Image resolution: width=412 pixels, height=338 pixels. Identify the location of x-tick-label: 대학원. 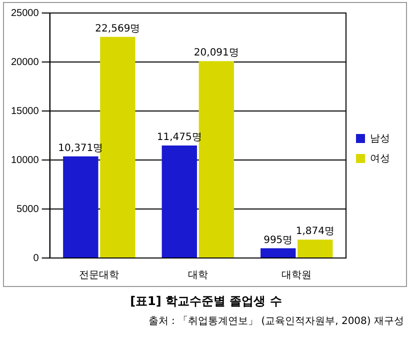
(297, 275).